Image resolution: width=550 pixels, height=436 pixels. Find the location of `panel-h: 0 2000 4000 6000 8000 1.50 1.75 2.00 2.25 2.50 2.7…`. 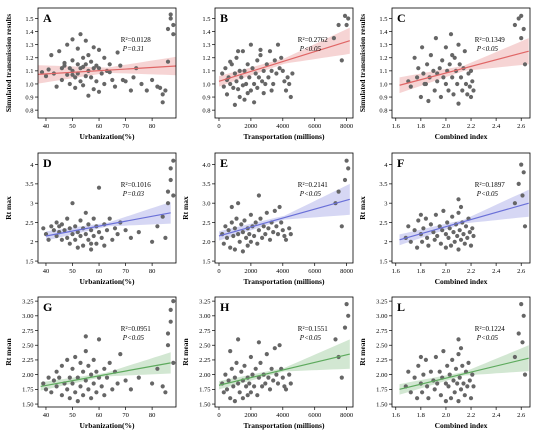

panel-h: 0 2000 4000 6000 8000 1.50 1.75 2.00 2.25 2.50 2.7… is located at coordinates (267, 363).